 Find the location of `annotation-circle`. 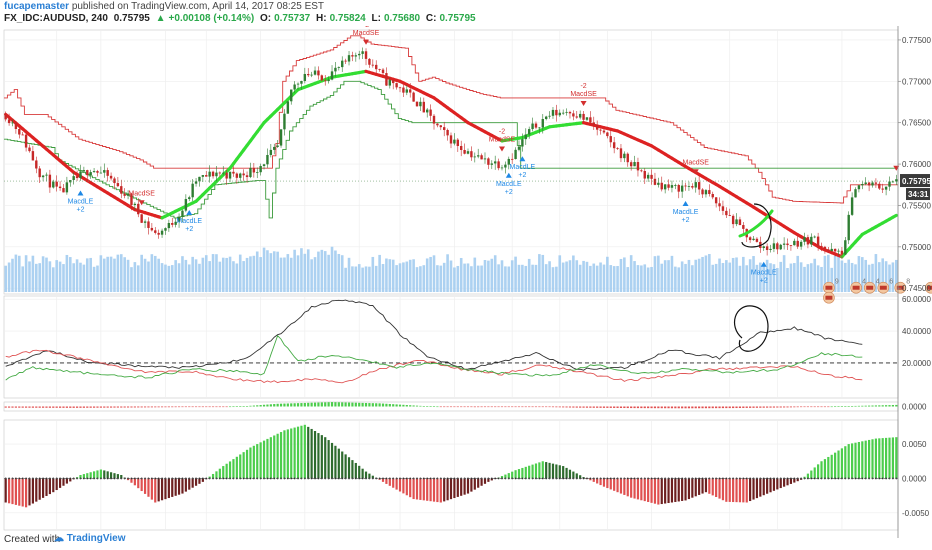

annotation-circle is located at coordinates (751, 328).